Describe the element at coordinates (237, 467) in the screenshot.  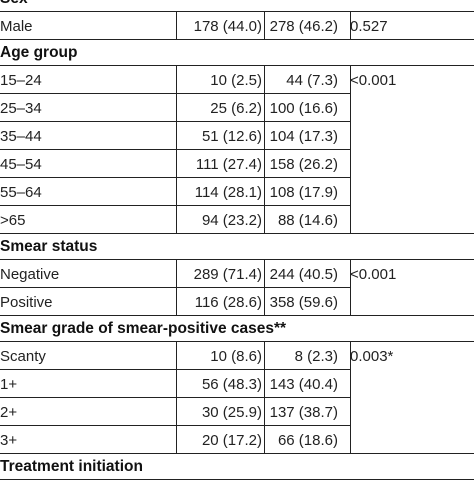
I see `section-header-row: Treatment initiation` at that location.